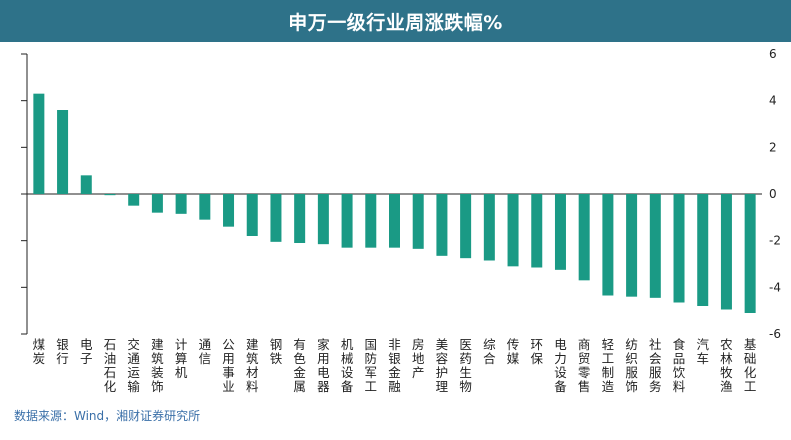 The image size is (791, 440). What do you see at coordinates (181, 358) in the screenshot?
I see `category-label: 计算机` at bounding box center [181, 358].